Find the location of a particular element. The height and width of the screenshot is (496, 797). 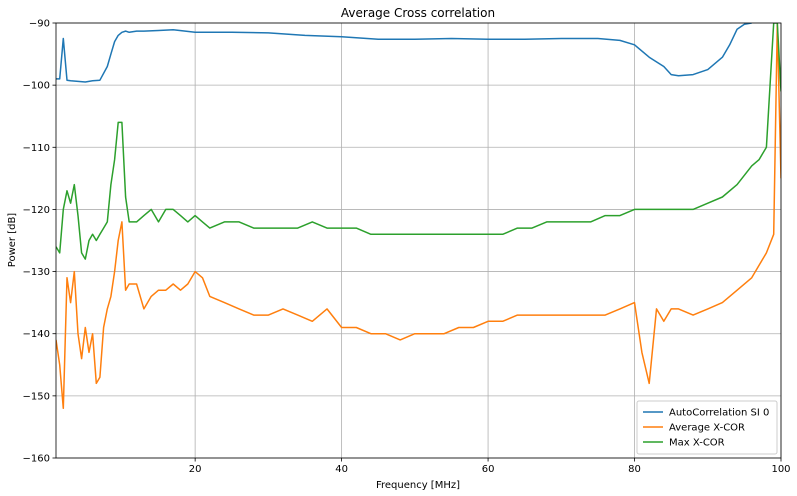

chart-title: Average Cross correlation is located at coordinates (418, 13).